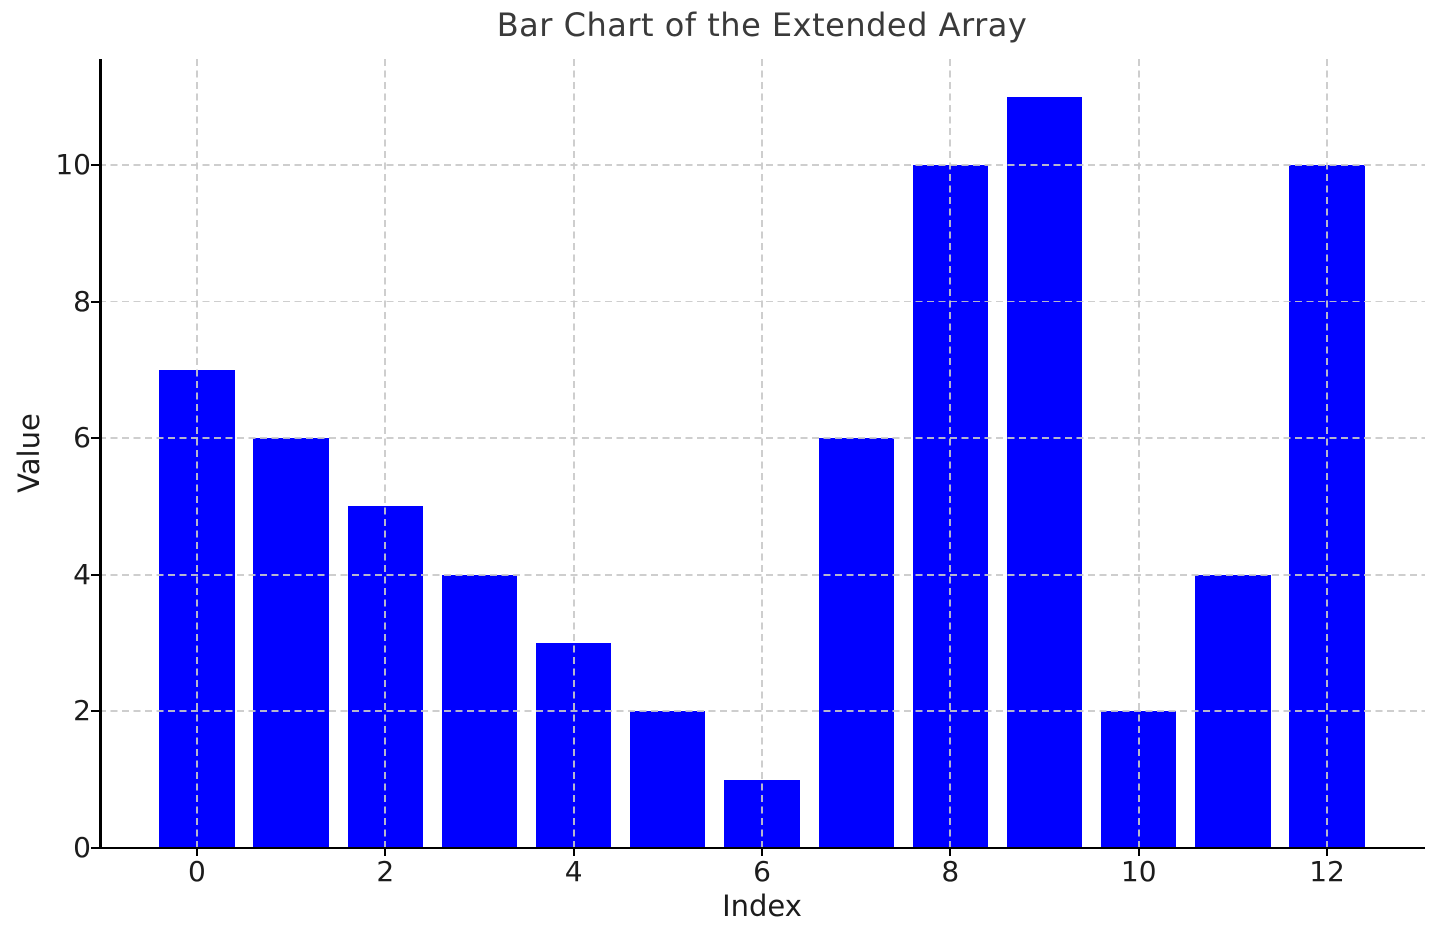 This screenshot has height=940, width=1440. Describe the element at coordinates (82, 847) in the screenshot. I see `y-tick-label-0: 0` at that location.